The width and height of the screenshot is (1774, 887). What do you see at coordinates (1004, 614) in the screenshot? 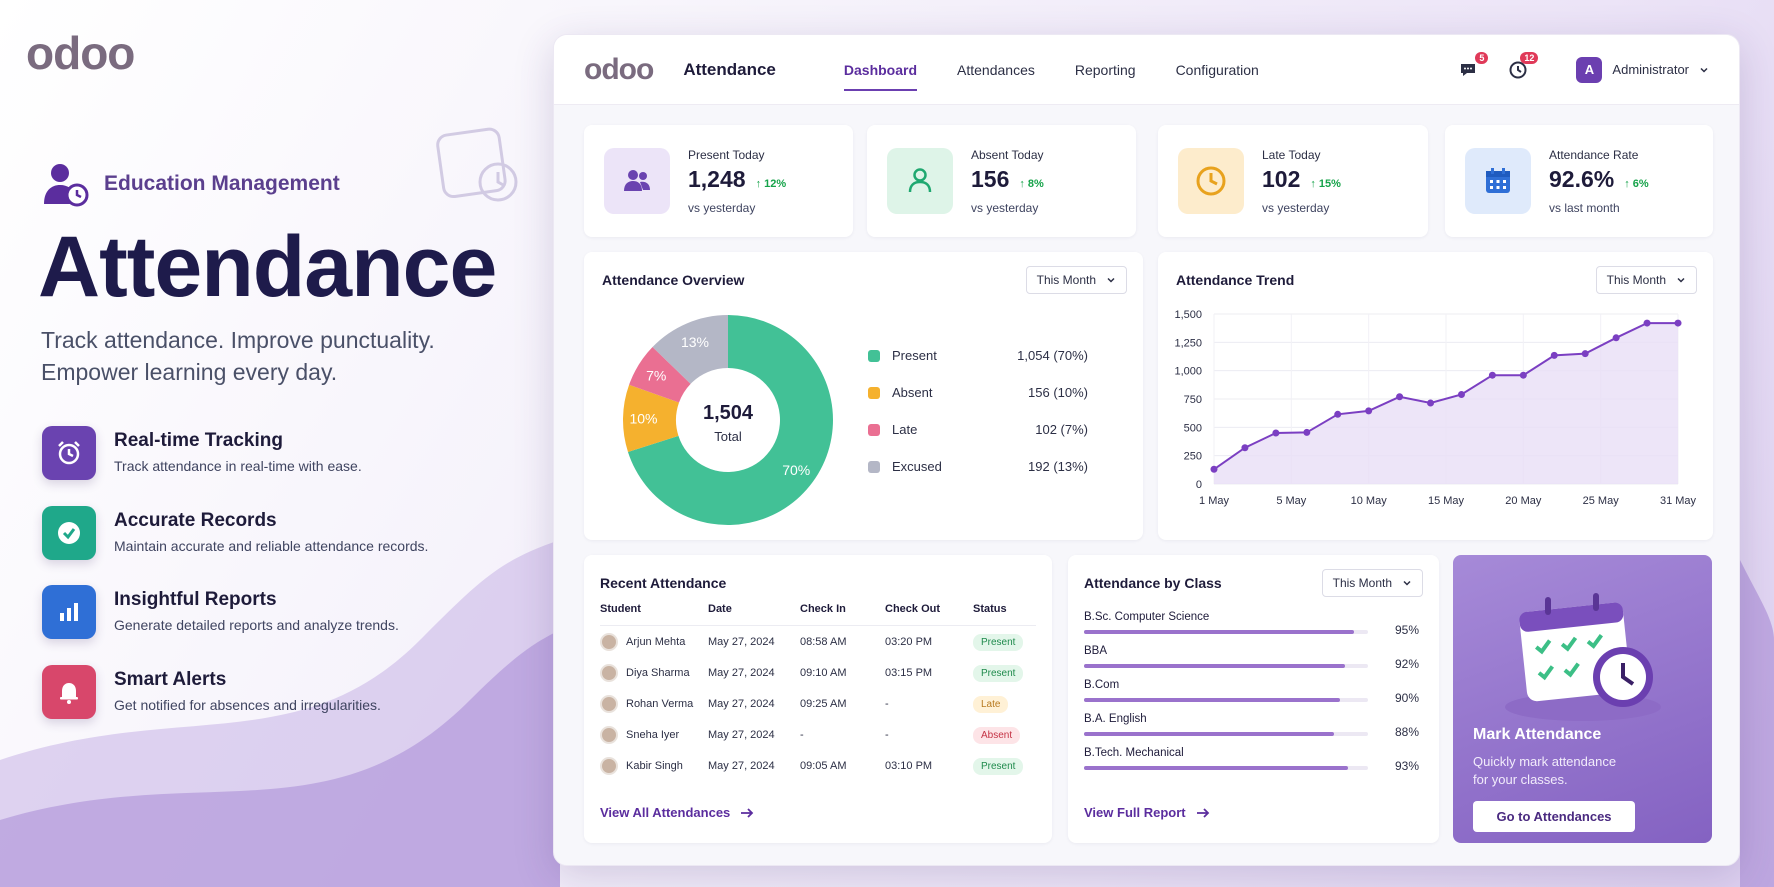
I see `column-header: Status` at bounding box center [1004, 614].